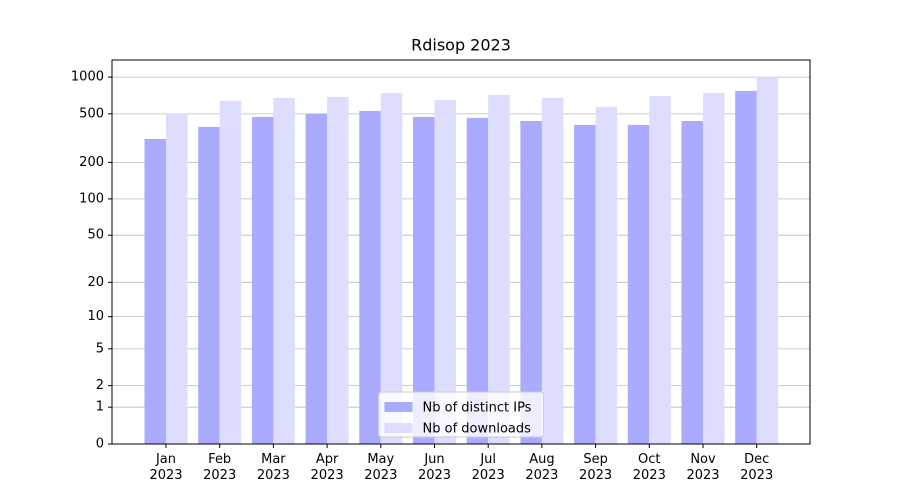 This screenshot has width=900, height=500. Describe the element at coordinates (95, 316) in the screenshot. I see `y-tick-label: 10` at that location.